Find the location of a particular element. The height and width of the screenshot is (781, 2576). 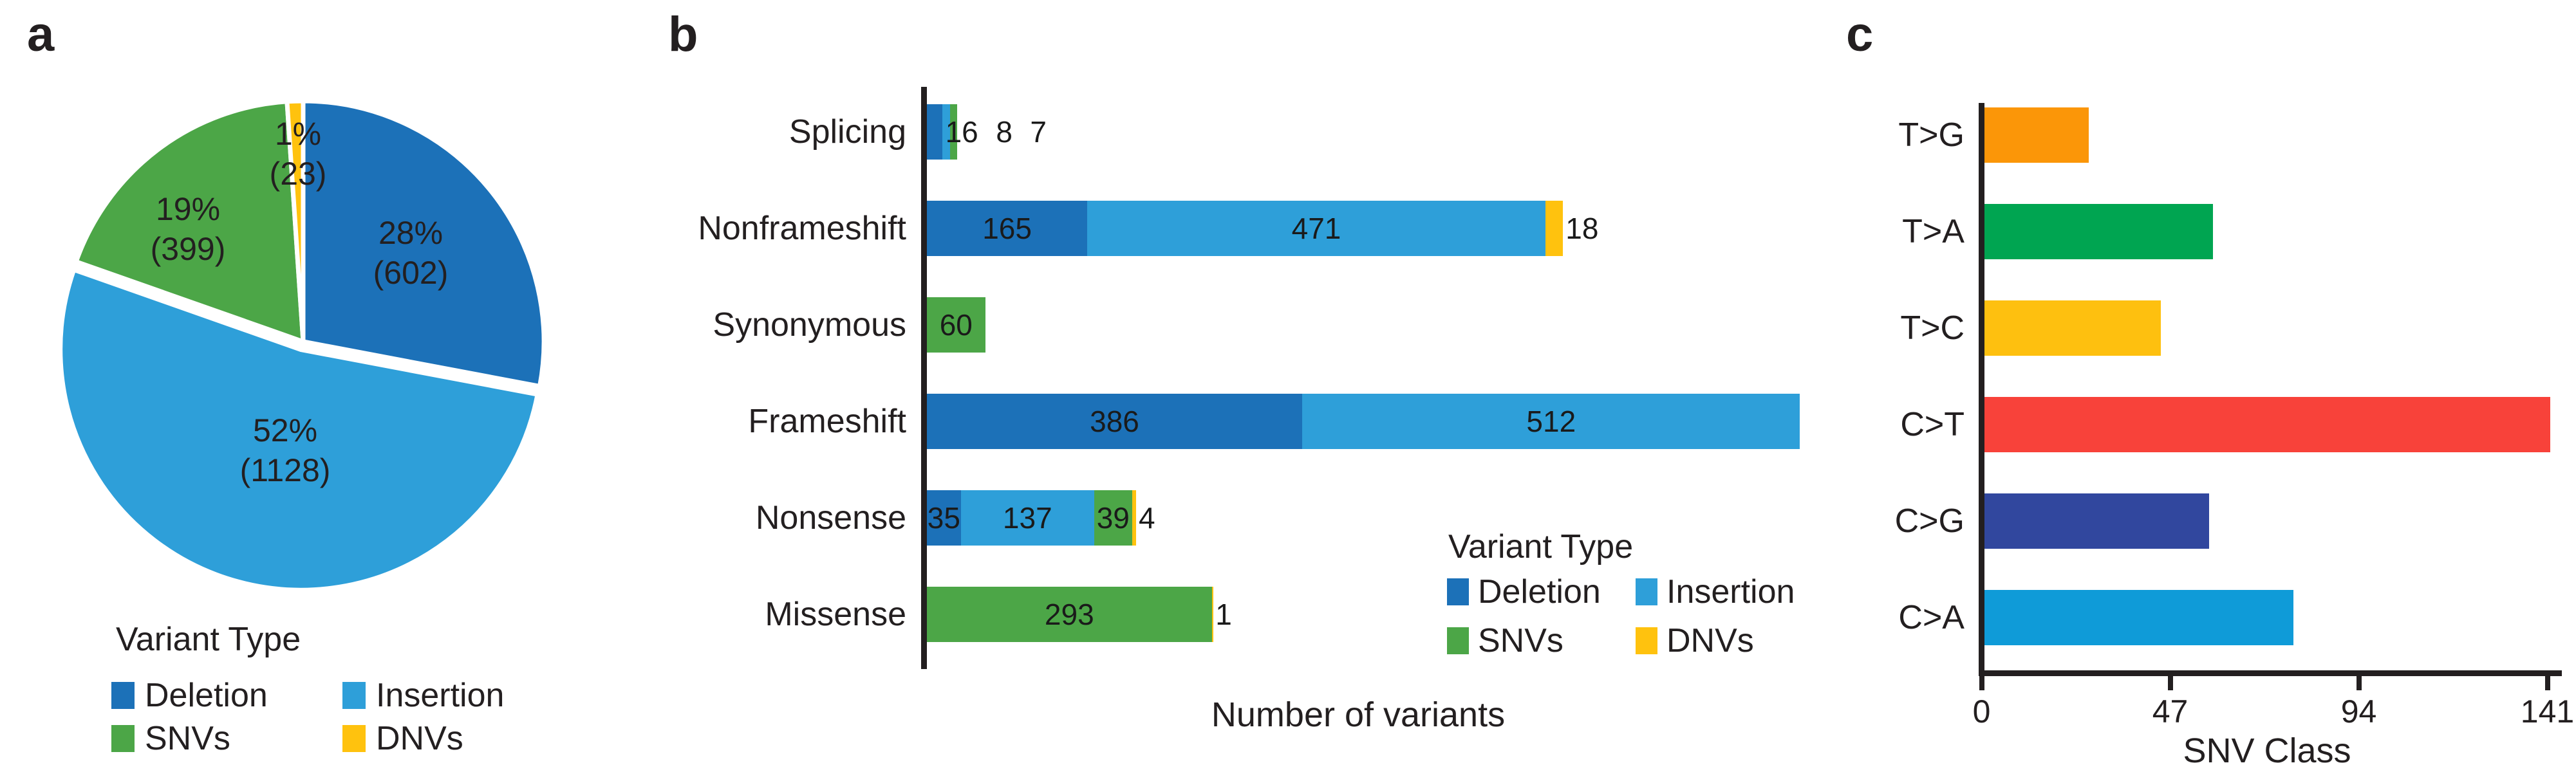

value-label-splicing-deletion: 16 is located at coordinates (961, 132).